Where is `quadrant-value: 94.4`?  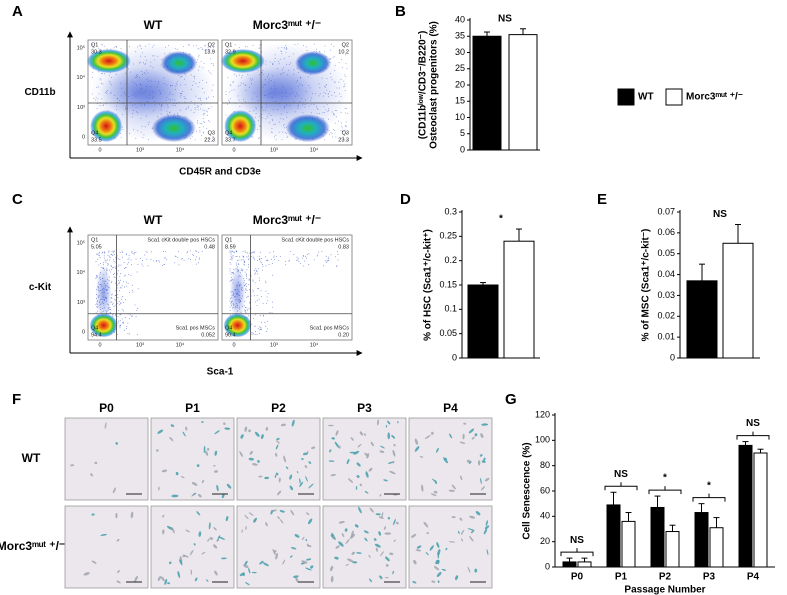
quadrant-value: 94.4 is located at coordinates (96, 335).